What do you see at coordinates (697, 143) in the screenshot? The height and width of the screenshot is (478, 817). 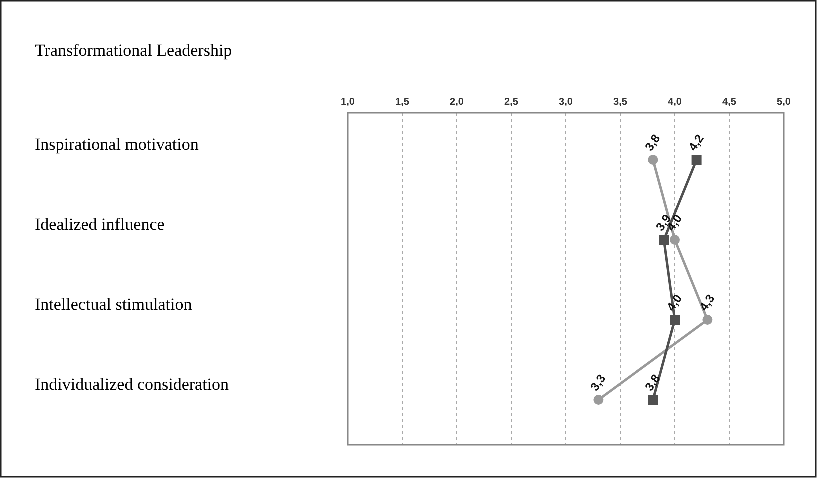 I see `data-label: 4,2` at bounding box center [697, 143].